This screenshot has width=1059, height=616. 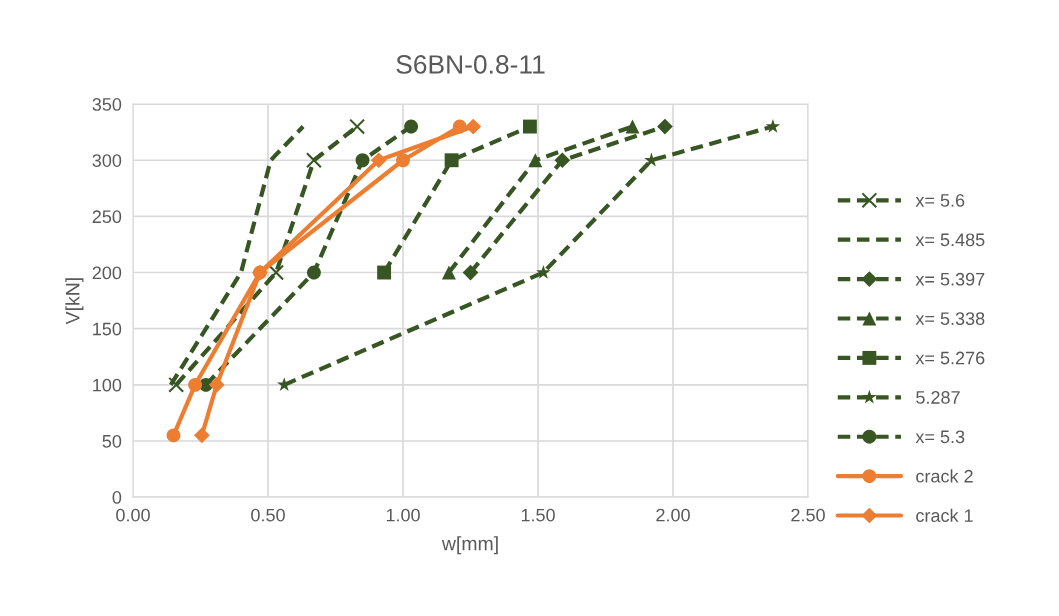 What do you see at coordinates (944, 476) in the screenshot?
I see `legend-label: crack 2` at bounding box center [944, 476].